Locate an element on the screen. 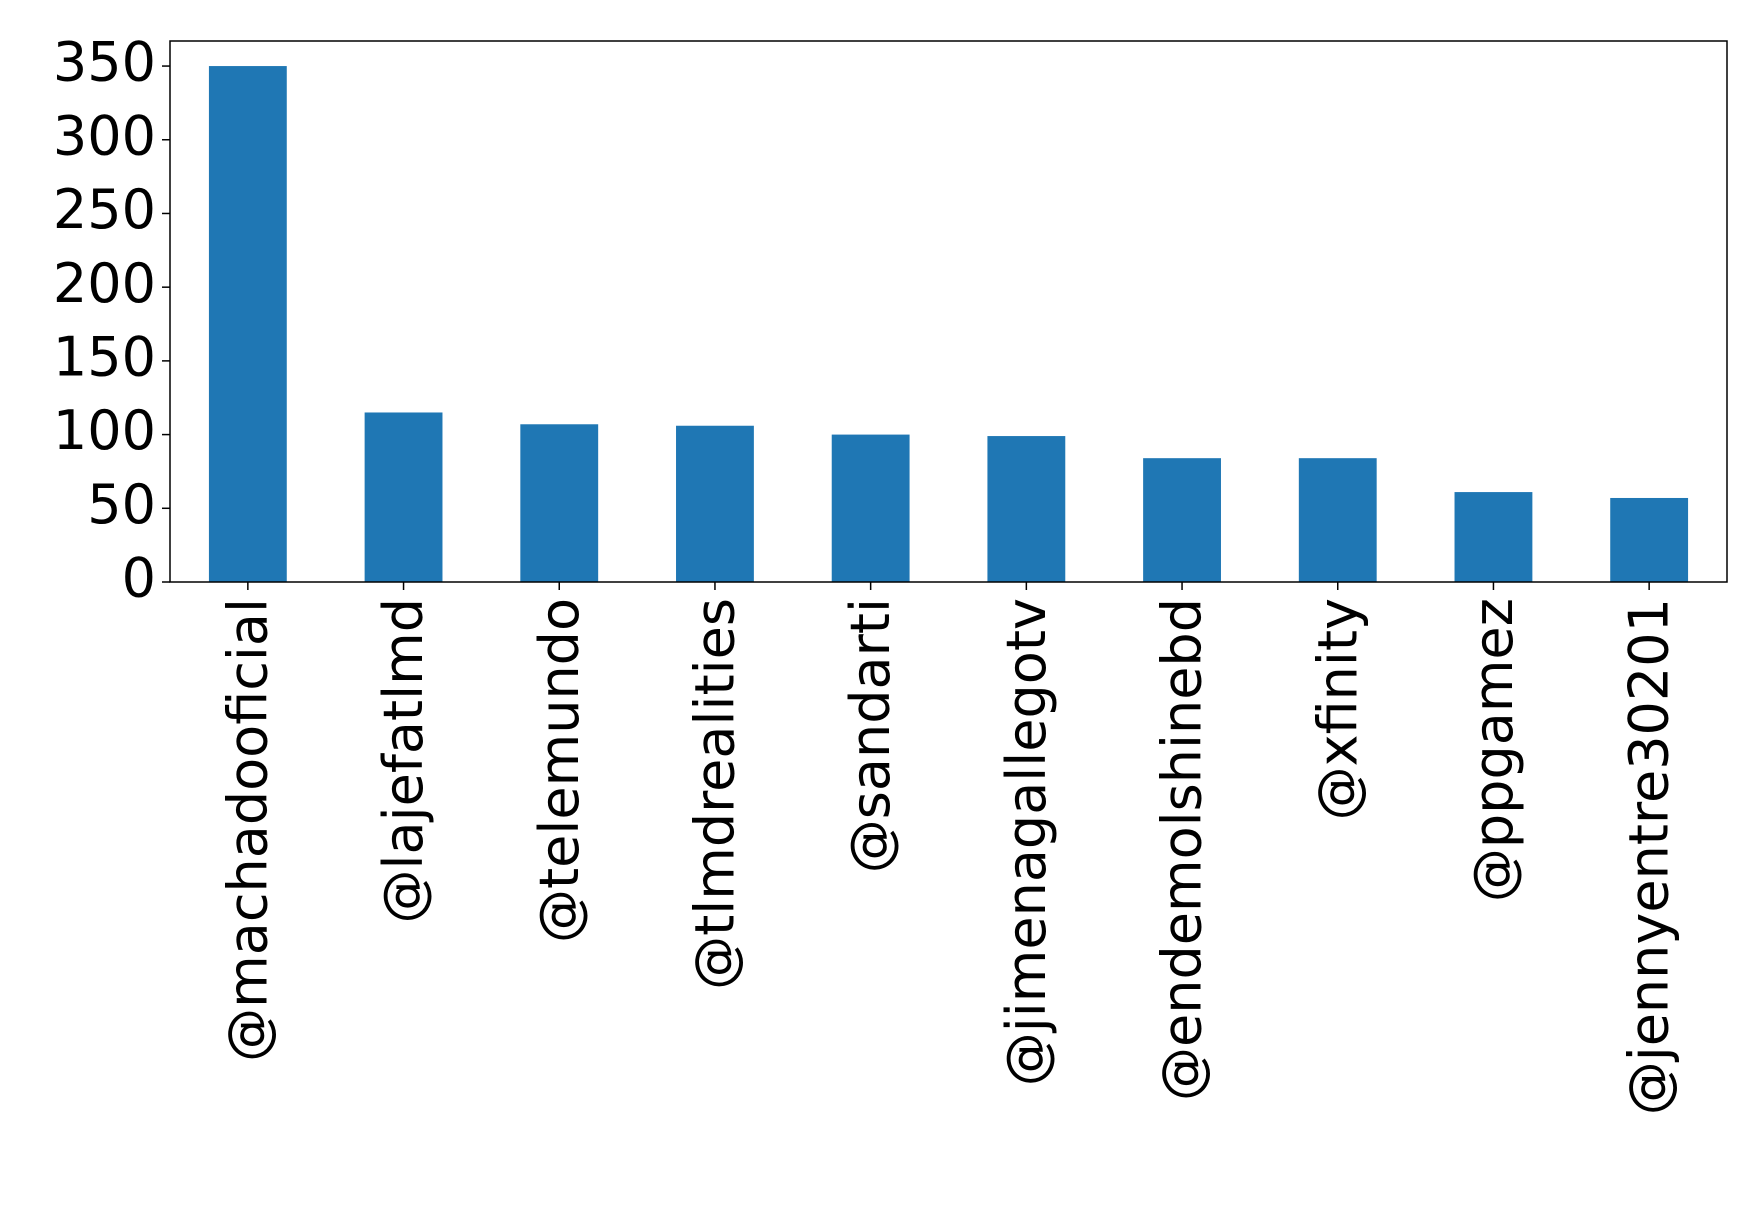 The image size is (1759, 1227). y-tick-label: 350 is located at coordinates (104, 62).